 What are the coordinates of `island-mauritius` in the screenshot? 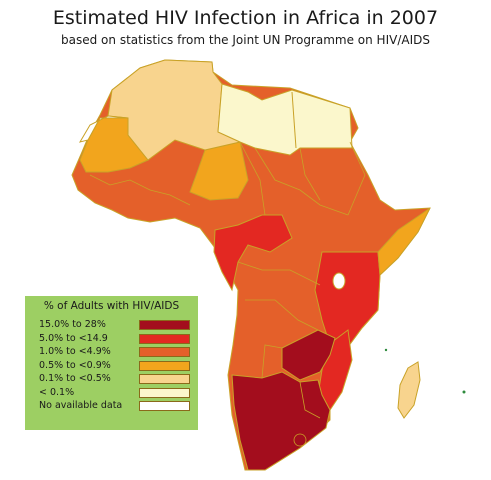 It's located at (464, 392).